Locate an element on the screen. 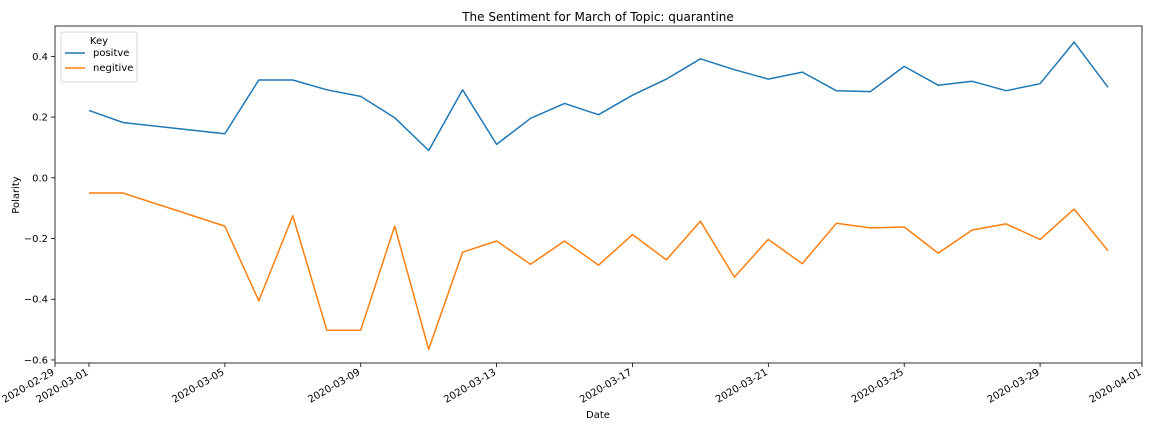  y-tick-label: 0.0 is located at coordinates (40, 178).